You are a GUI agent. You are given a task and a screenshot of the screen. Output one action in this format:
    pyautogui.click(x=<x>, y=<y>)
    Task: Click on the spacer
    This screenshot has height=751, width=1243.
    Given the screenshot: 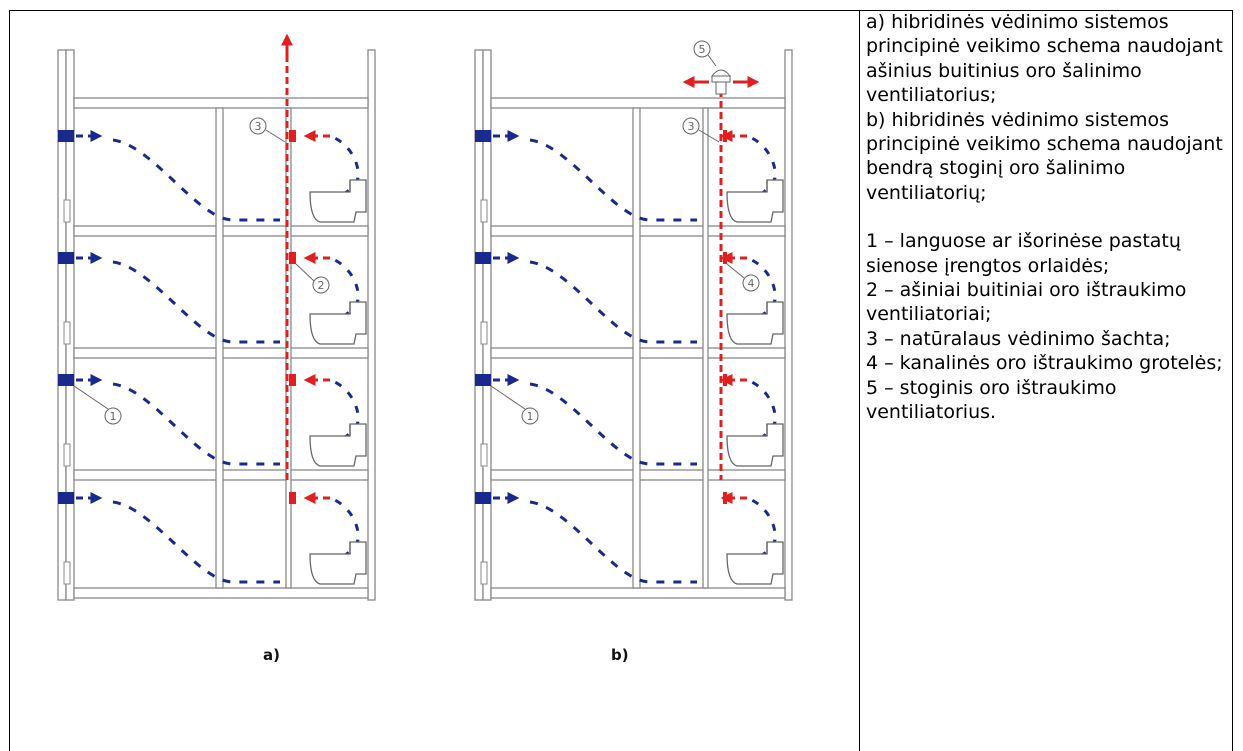 What is the action you would take?
    pyautogui.click(x=1046, y=217)
    